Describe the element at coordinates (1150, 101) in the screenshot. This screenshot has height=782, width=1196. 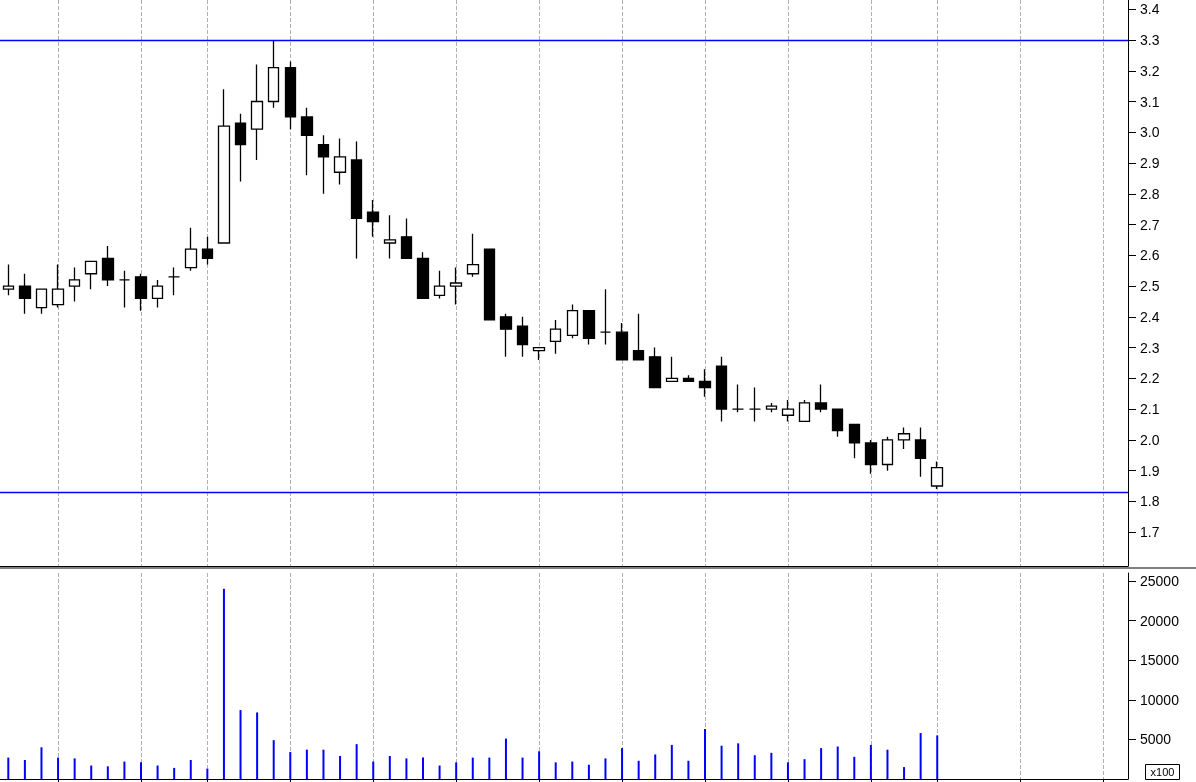
I see `y-tick-label: 3.1` at that location.